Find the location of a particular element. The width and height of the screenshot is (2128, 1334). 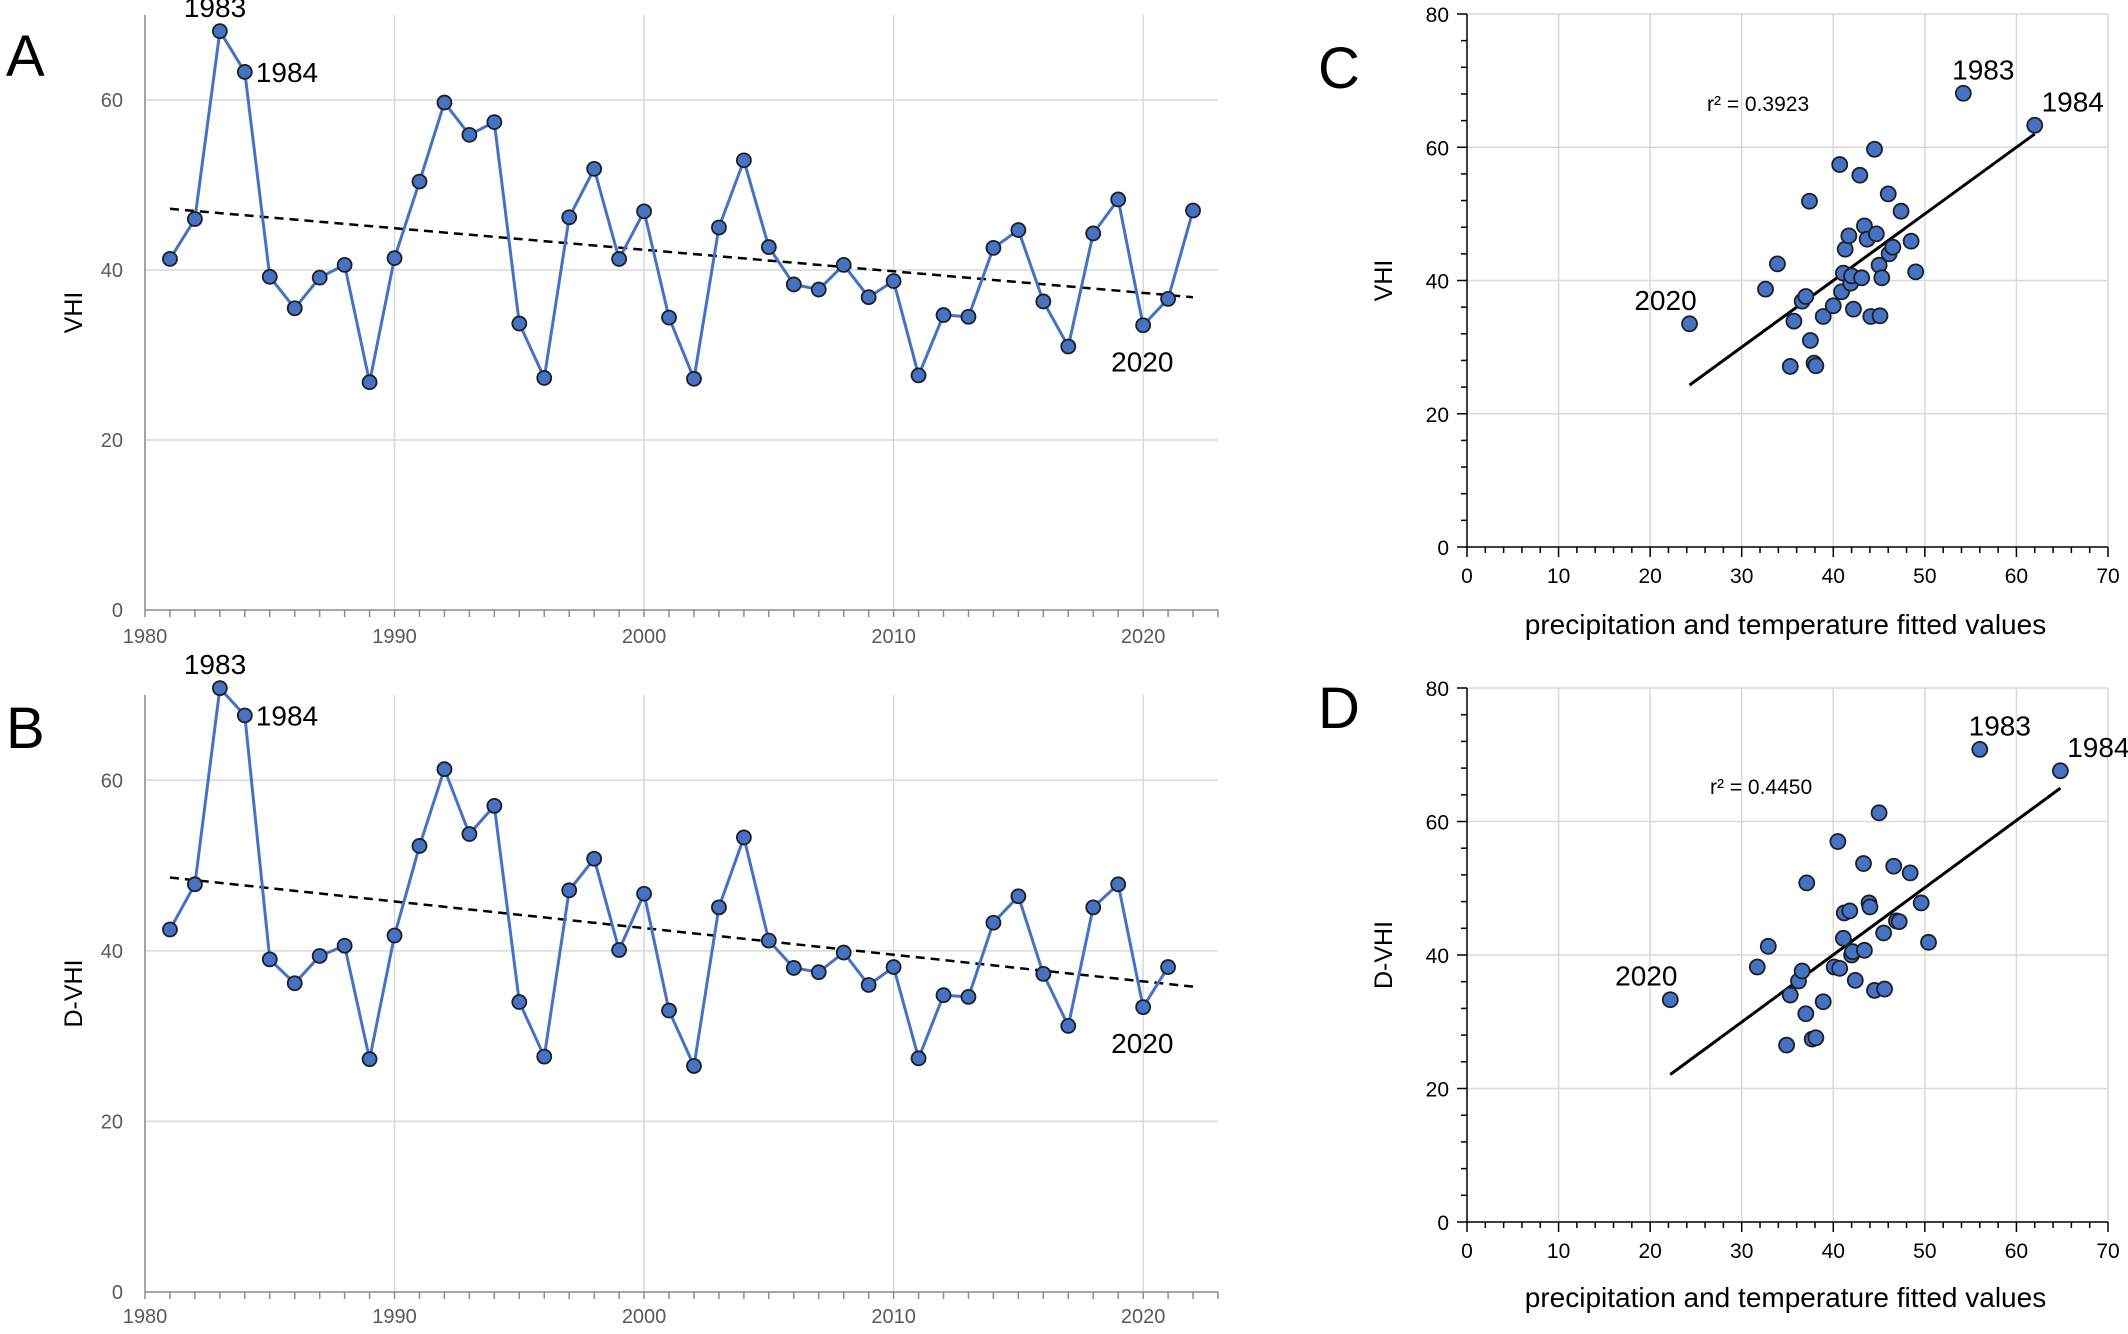

x-tick-label: 60 is located at coordinates (2016, 576).